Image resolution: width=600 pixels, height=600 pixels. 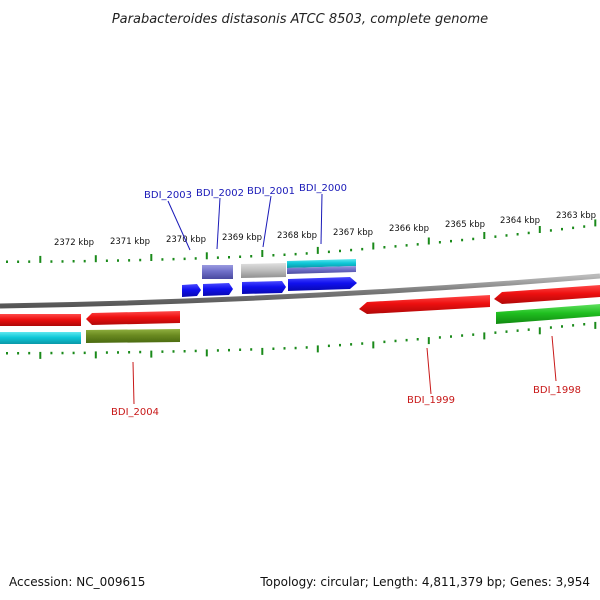 What do you see at coordinates (353, 233) in the screenshot?
I see `tick-label-2367: 2367 kbp` at bounding box center [353, 233].